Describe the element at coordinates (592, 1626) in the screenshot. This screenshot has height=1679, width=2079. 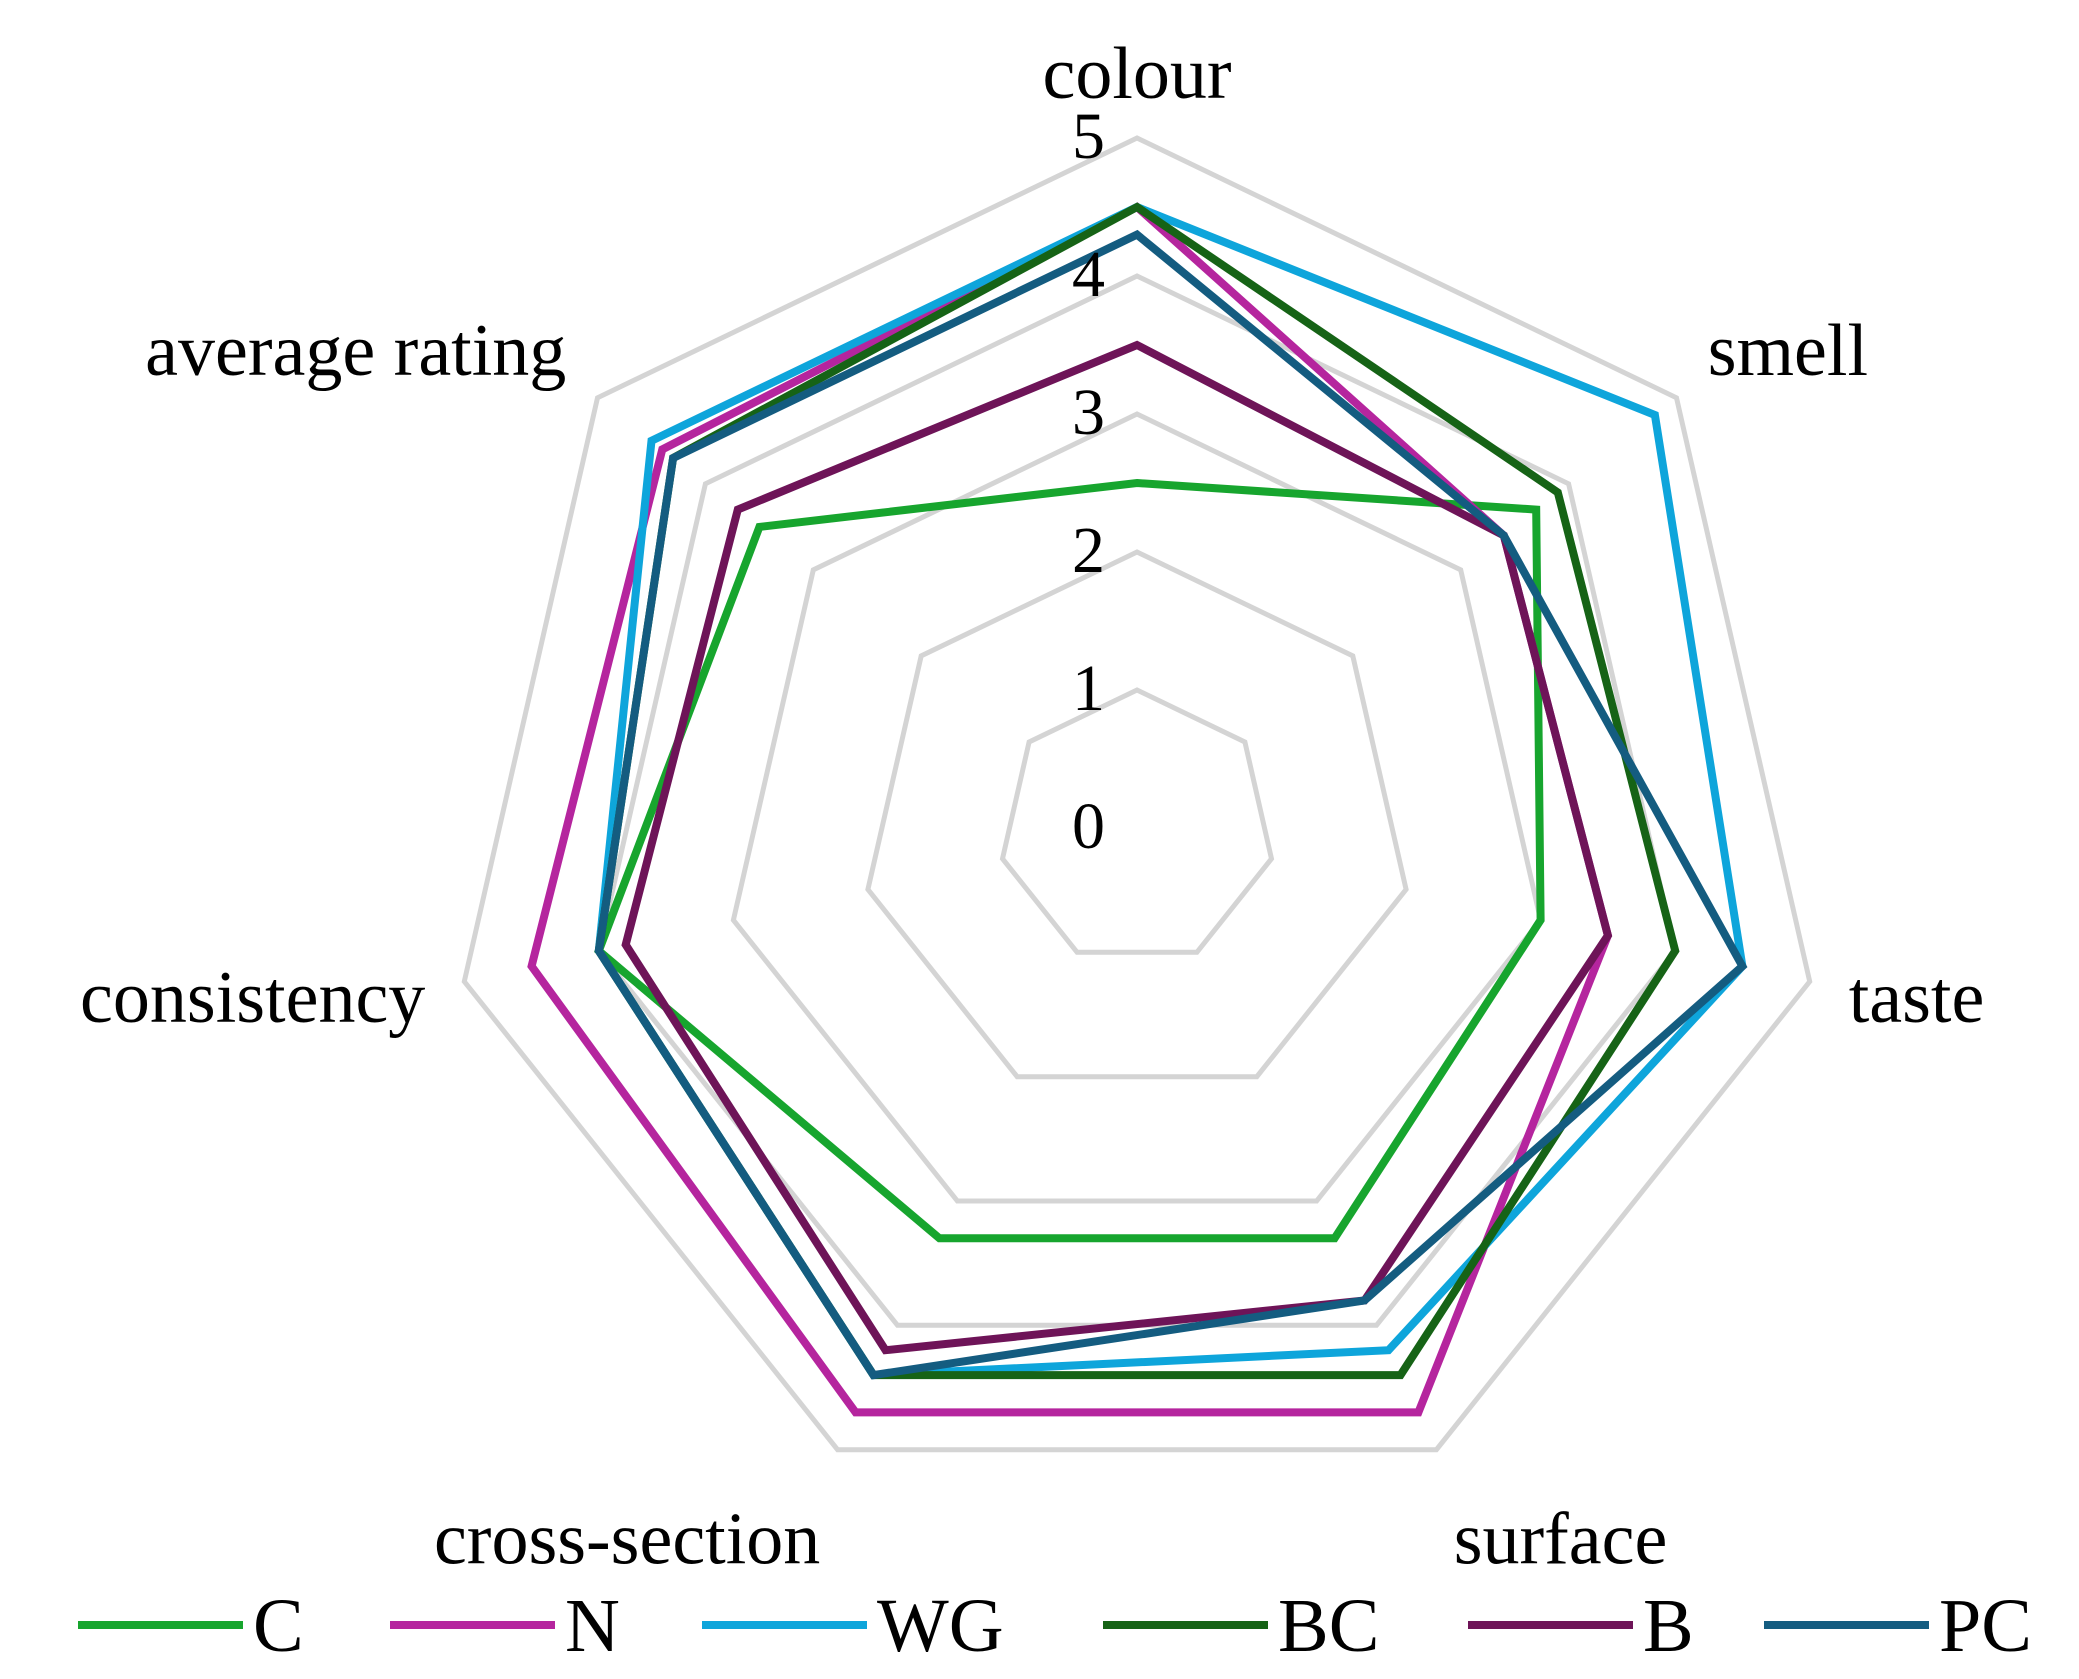
I see `legend-label-n: N` at that location.